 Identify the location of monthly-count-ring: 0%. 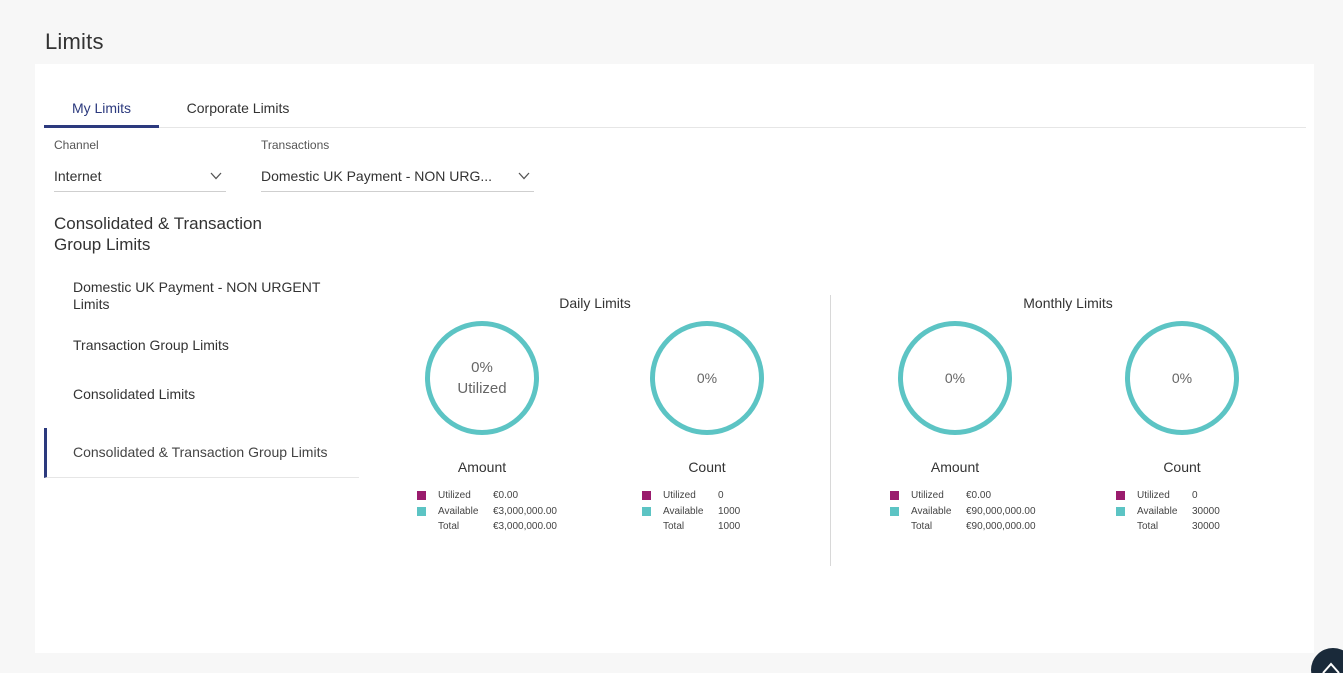
(1182, 378).